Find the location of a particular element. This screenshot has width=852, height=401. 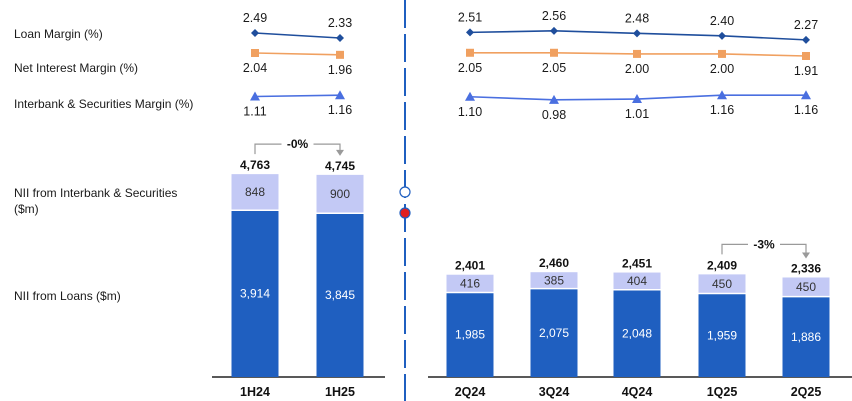

label-total-1Q25: 2,409 is located at coordinates (722, 265).